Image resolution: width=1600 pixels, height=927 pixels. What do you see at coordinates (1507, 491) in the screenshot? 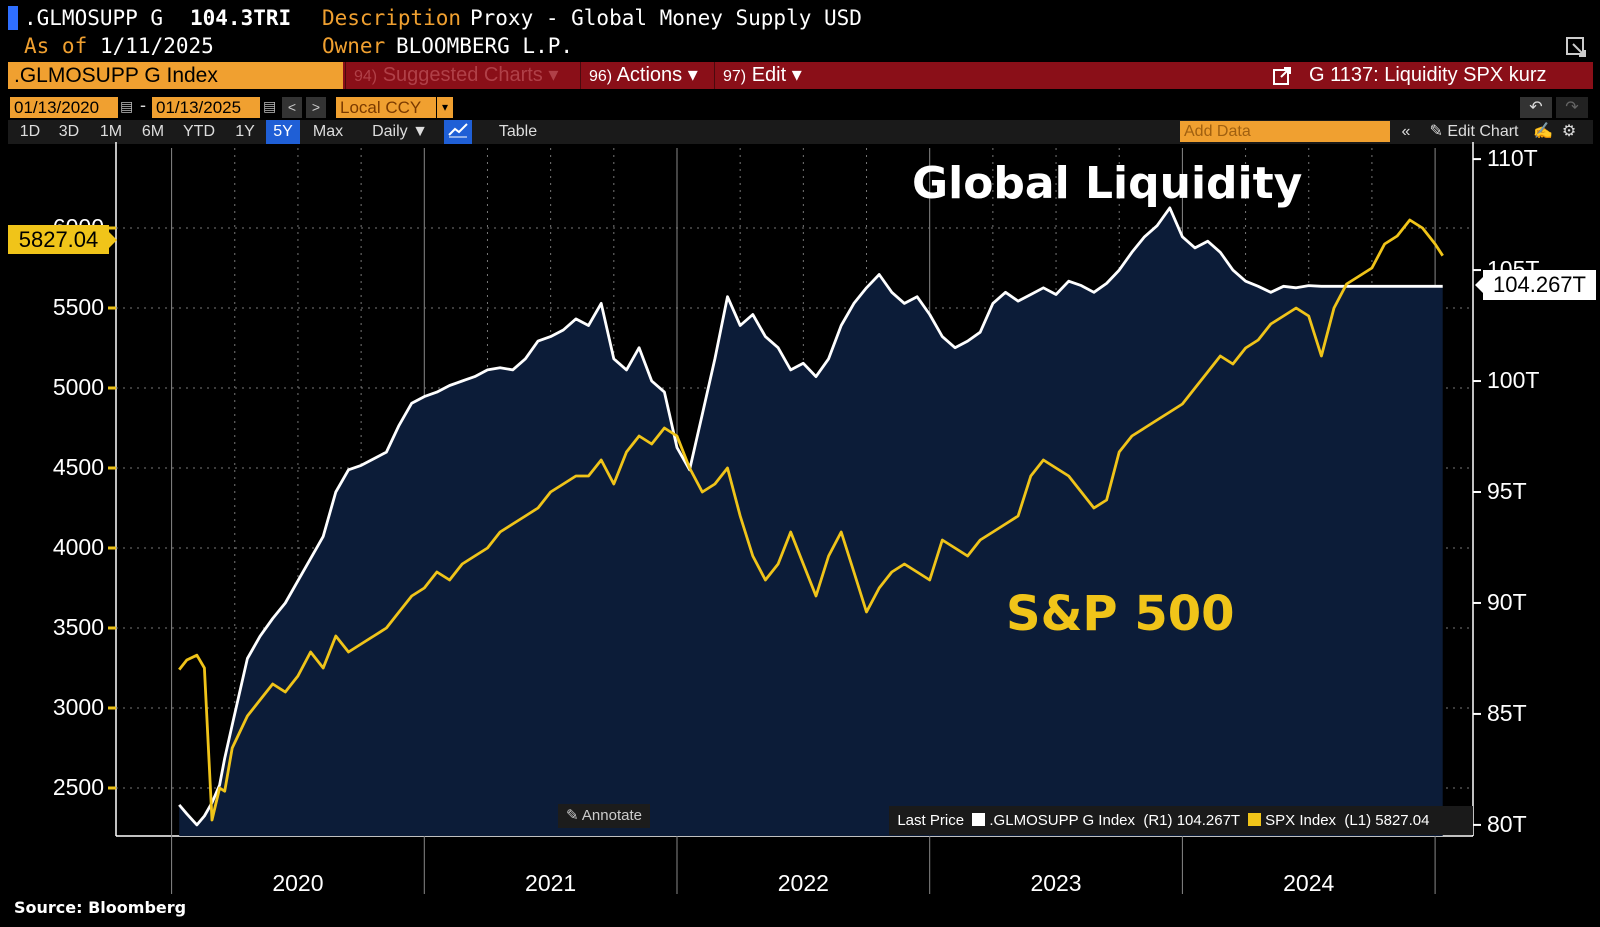
I see `right-tick-label: 95T` at bounding box center [1507, 491].